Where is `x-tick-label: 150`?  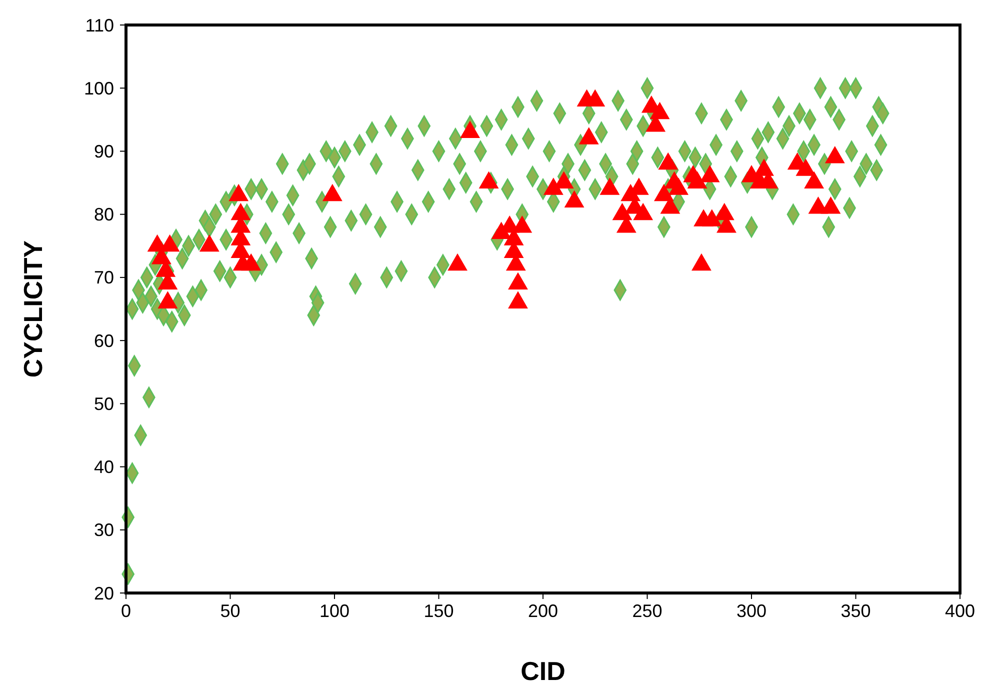 x-tick-label: 150 is located at coordinates (439, 611).